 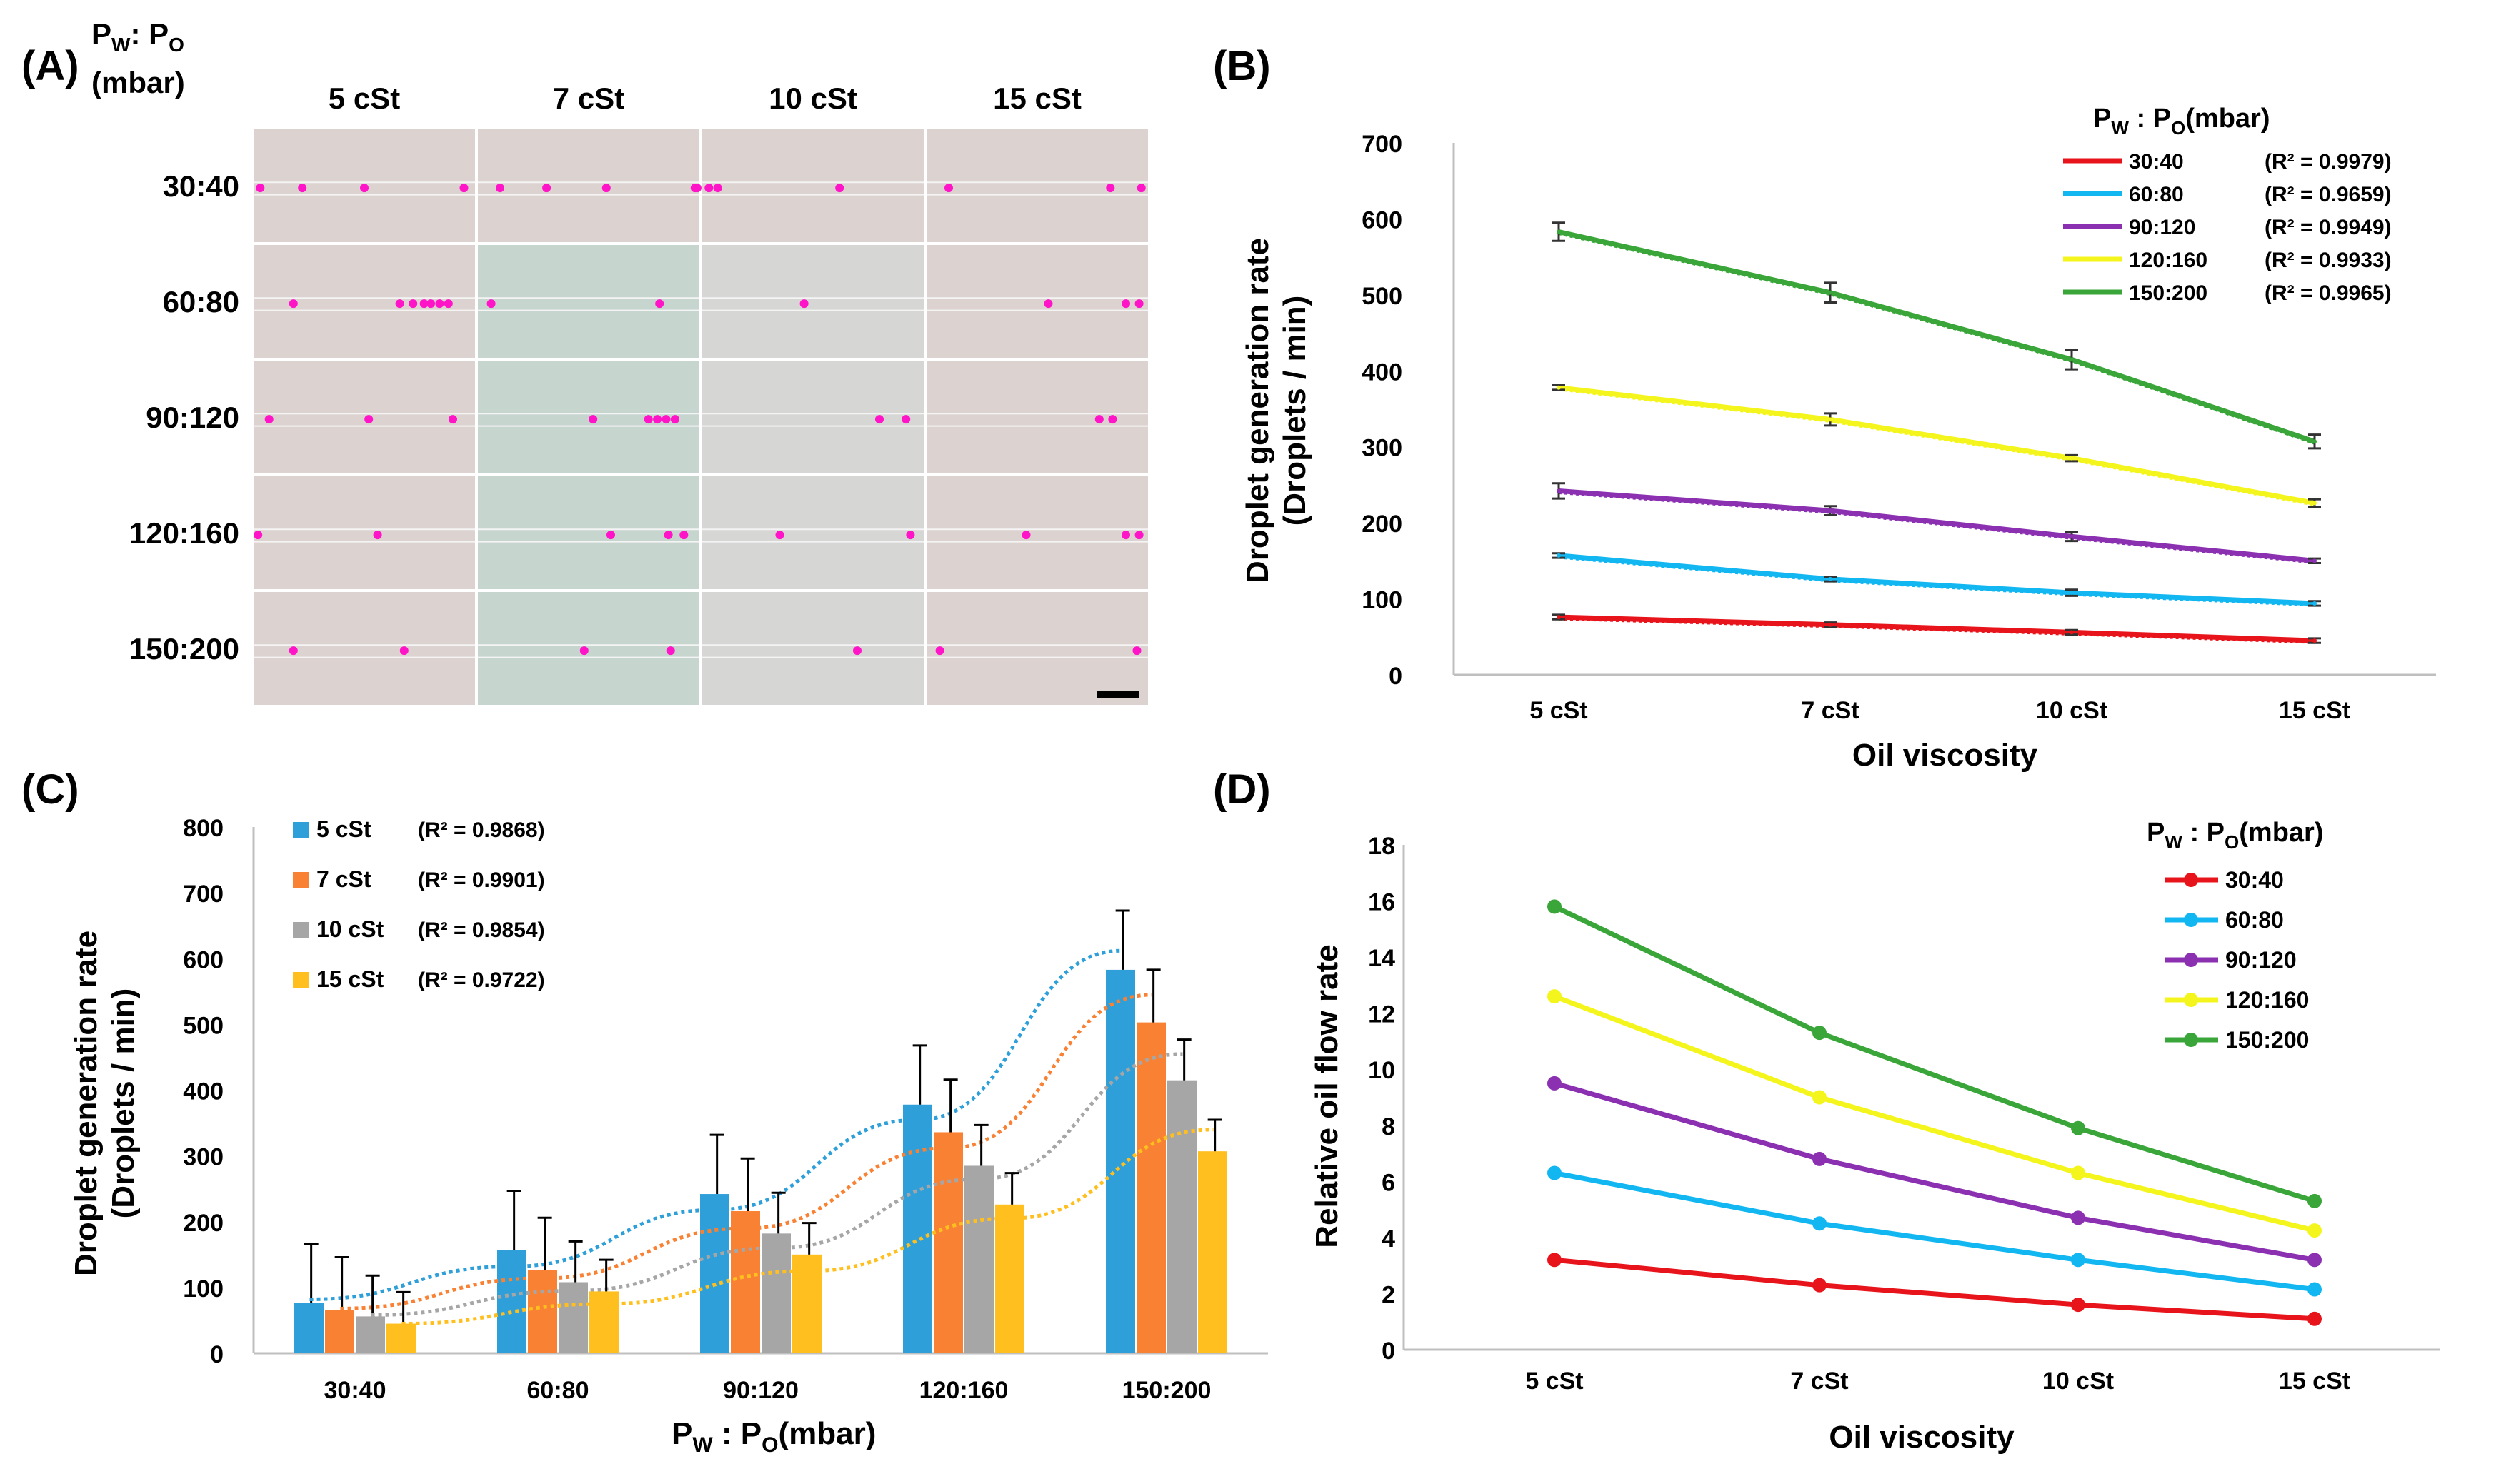 I want to click on column-header-15-cst: 15 cSt, so click(x=1037, y=98).